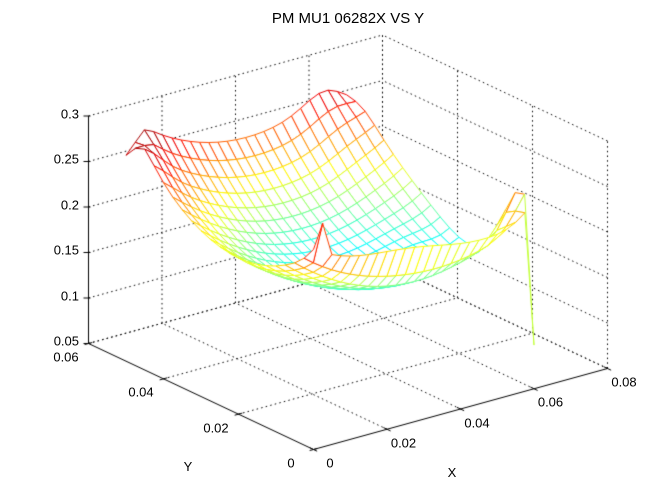 This screenshot has width=672, height=504. I want to click on plot-title: PM MU1 06282X VS Y, so click(348, 18).